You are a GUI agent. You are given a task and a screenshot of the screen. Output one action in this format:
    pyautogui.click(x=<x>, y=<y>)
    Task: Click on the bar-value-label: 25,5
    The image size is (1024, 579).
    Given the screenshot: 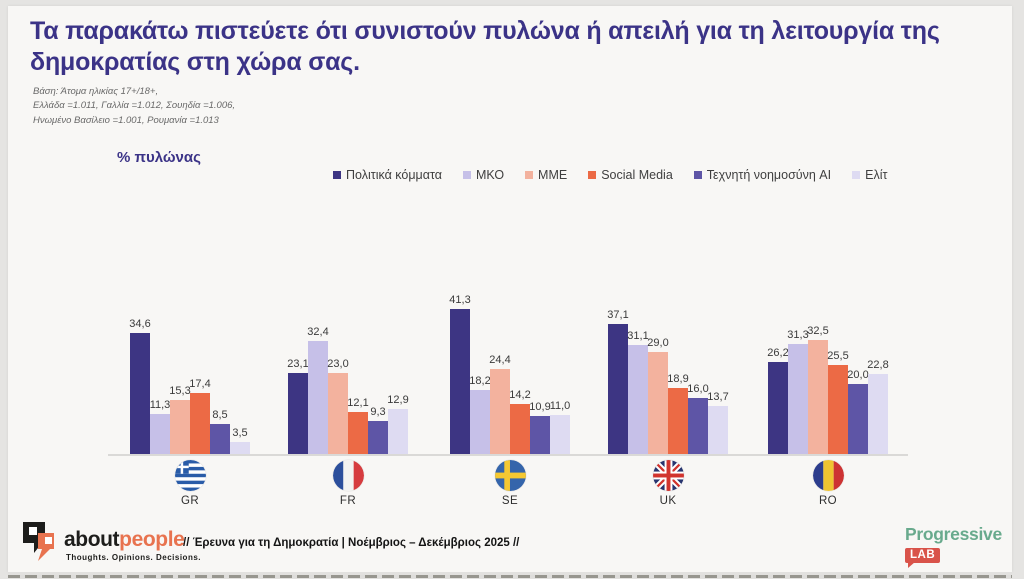 What is the action you would take?
    pyautogui.click(x=838, y=356)
    